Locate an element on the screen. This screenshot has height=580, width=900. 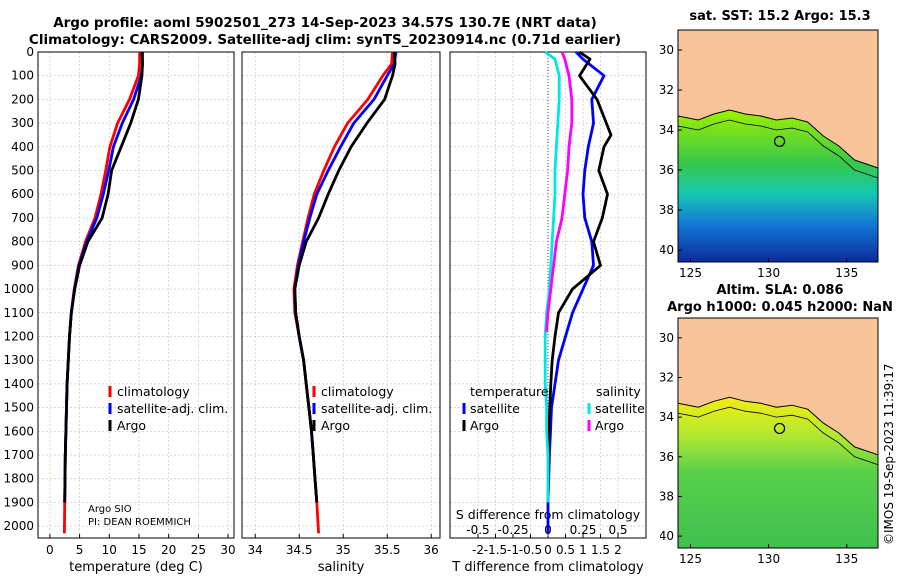
depth-tick-label: 900 is located at coordinates (22, 265).